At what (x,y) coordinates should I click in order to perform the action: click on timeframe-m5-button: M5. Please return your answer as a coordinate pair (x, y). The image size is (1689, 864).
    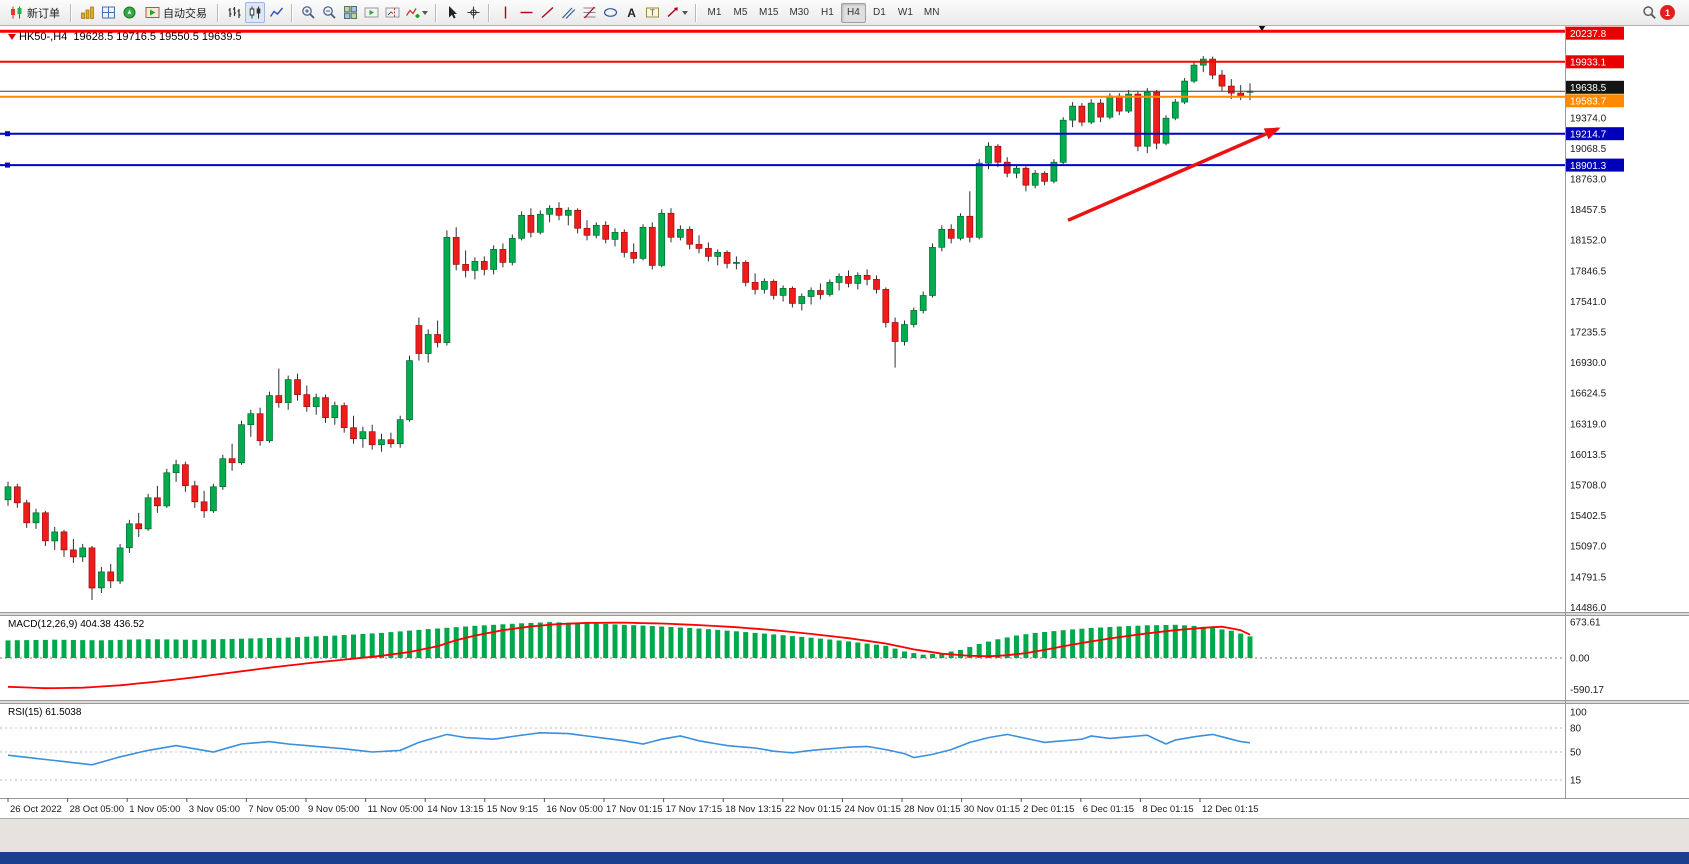
    Looking at the image, I should click on (740, 13).